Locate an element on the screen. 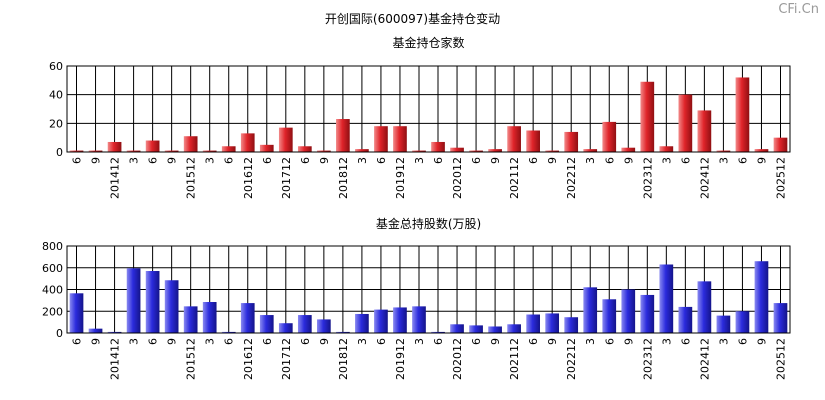 Image resolution: width=825 pixels, height=400 pixels. holders-x-tick-label: 202412 is located at coordinates (704, 178).